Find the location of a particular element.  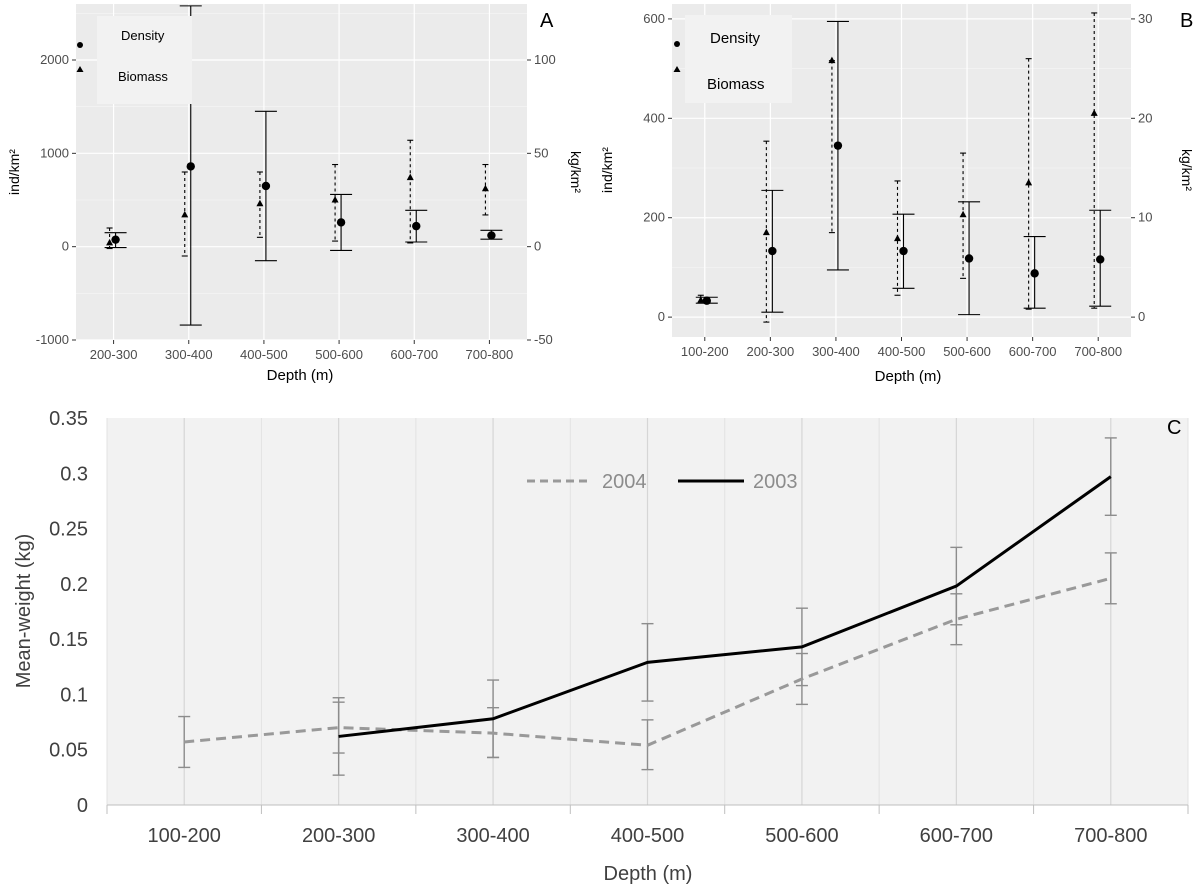

panel-b-y-axis-left-title: ind/km² is located at coordinates (607, 170).